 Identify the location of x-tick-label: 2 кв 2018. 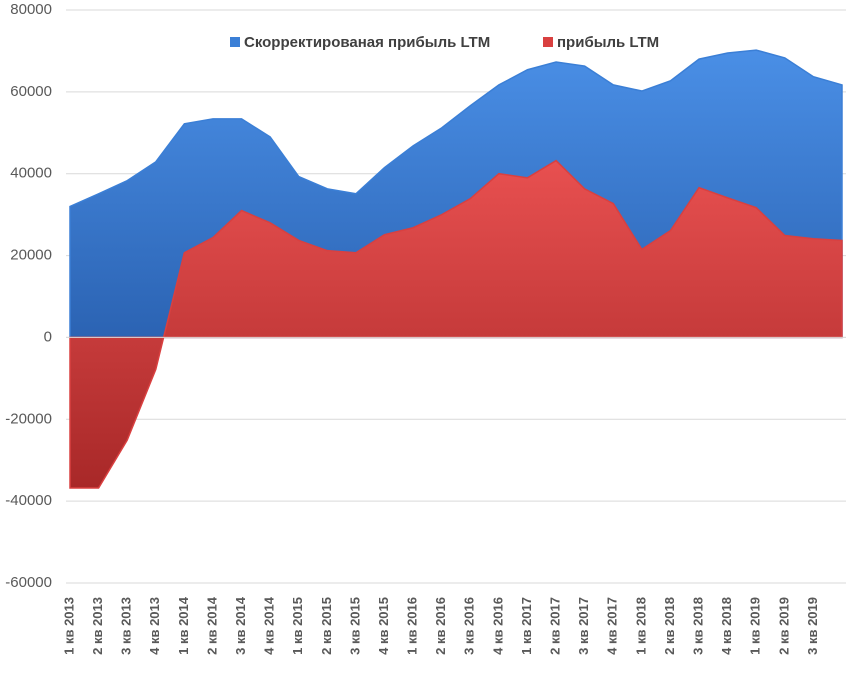
(669, 626).